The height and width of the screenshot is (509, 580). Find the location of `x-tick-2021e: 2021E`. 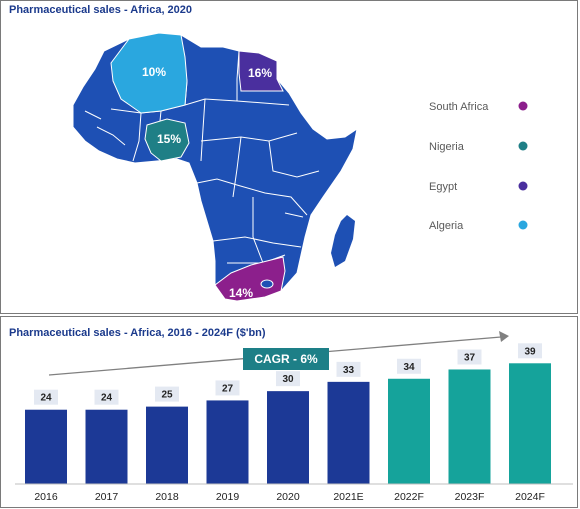

x-tick-2021e: 2021E is located at coordinates (348, 497).